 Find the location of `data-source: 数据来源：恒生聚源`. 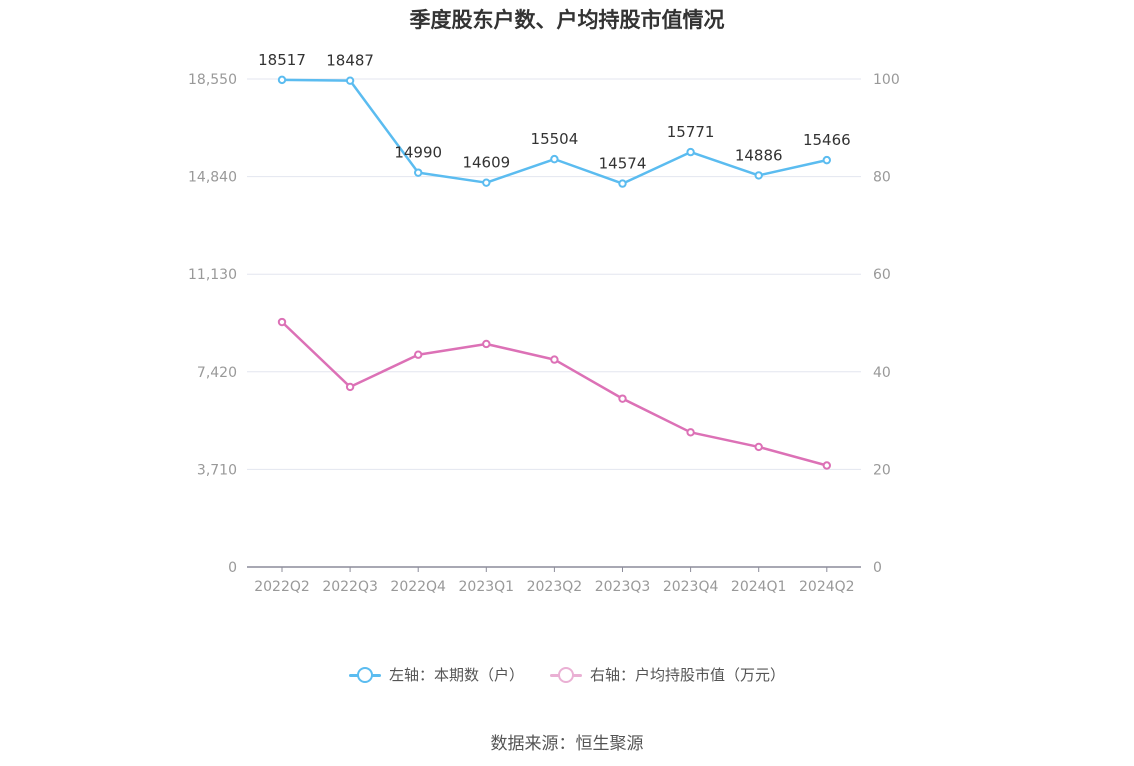

data-source: 数据来源：恒生聚源 is located at coordinates (567, 744).